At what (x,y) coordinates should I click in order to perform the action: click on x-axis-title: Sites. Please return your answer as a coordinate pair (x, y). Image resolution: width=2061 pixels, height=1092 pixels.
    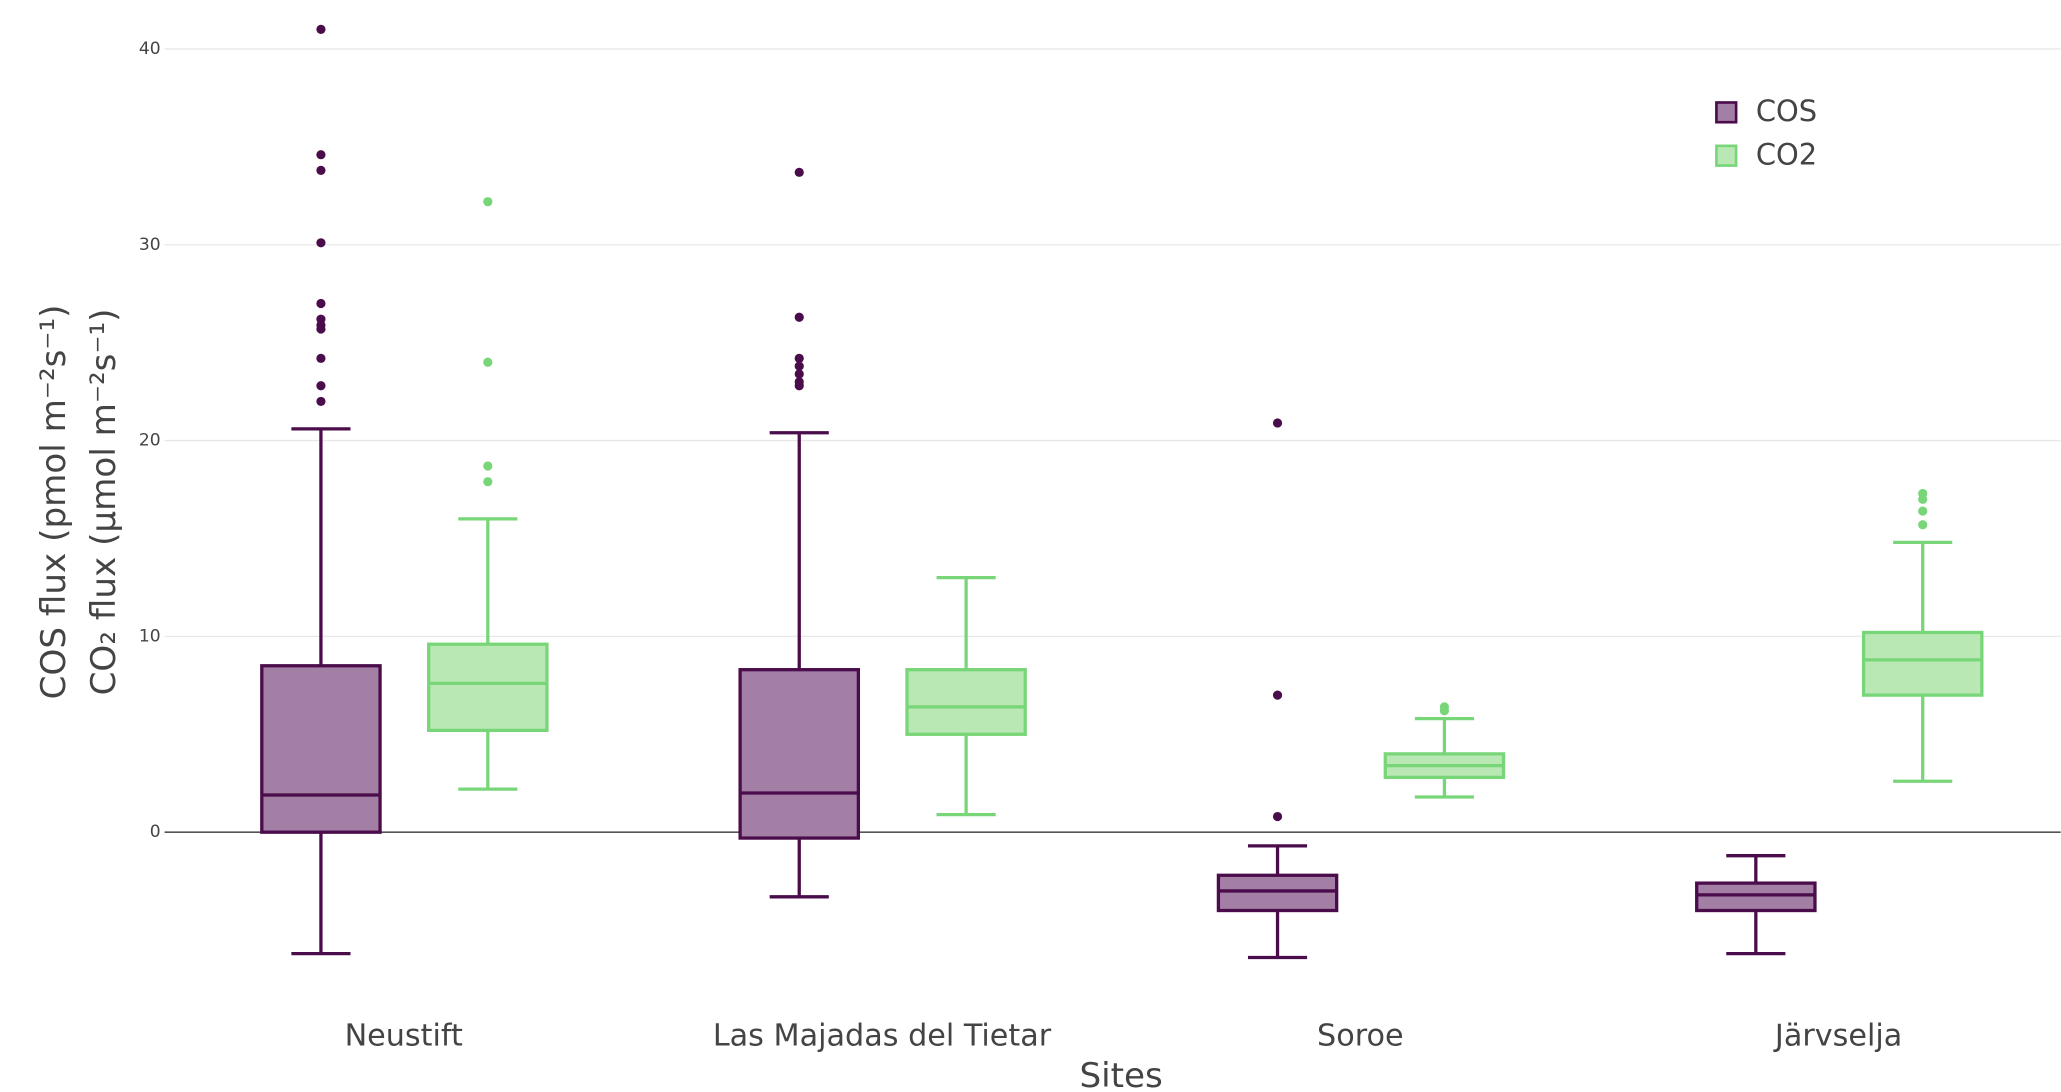
    Looking at the image, I should click on (1120, 1072).